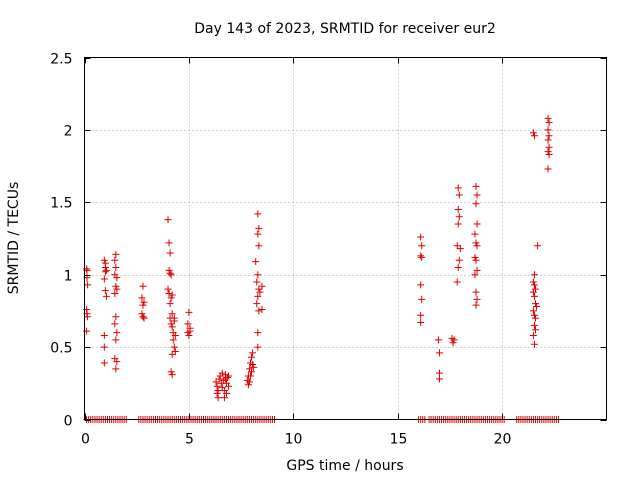  I want to click on y-tick-label: 0, so click(68, 422).